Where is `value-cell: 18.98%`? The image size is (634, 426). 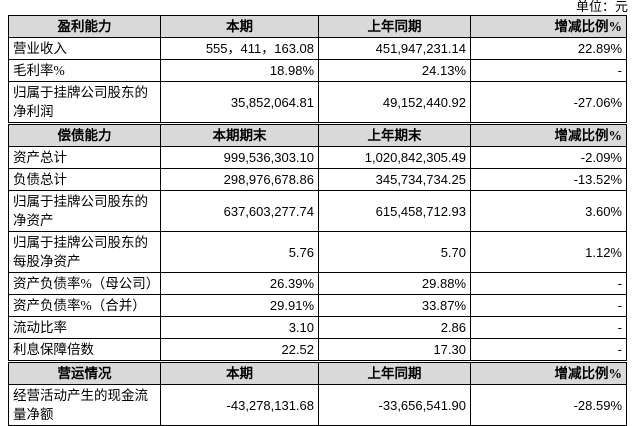
value-cell: 18.98% is located at coordinates (239, 70).